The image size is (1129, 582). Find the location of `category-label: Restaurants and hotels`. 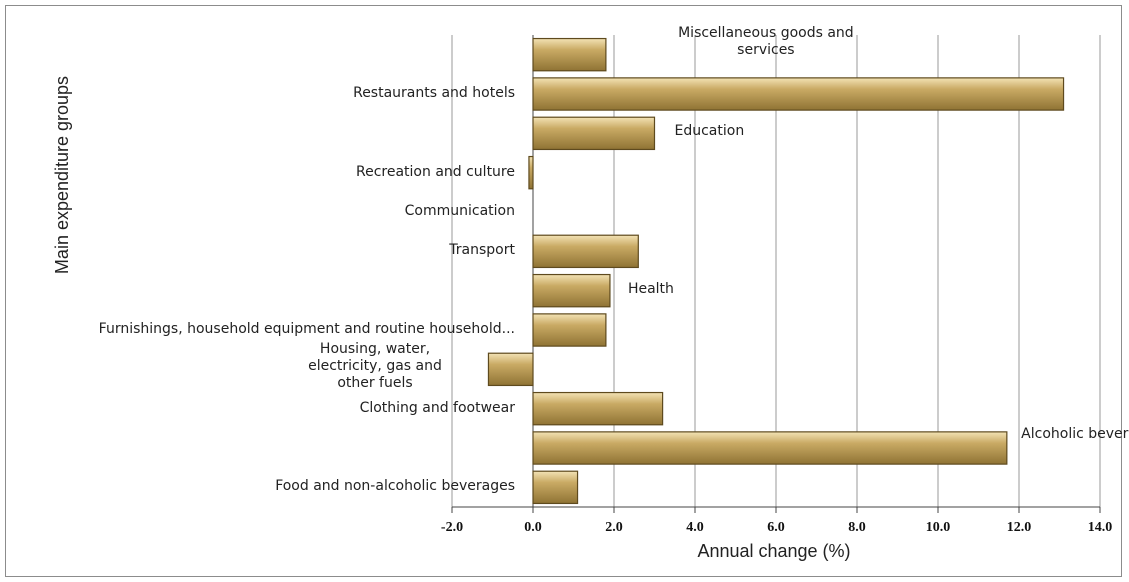

category-label: Restaurants and hotels is located at coordinates (434, 93).